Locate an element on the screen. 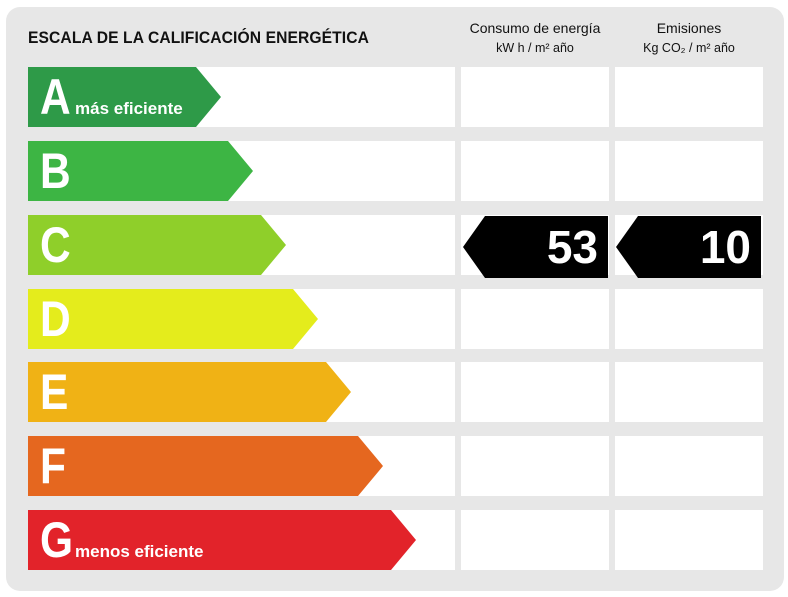 The height and width of the screenshot is (597, 788). band-e-shape is located at coordinates (189, 392).